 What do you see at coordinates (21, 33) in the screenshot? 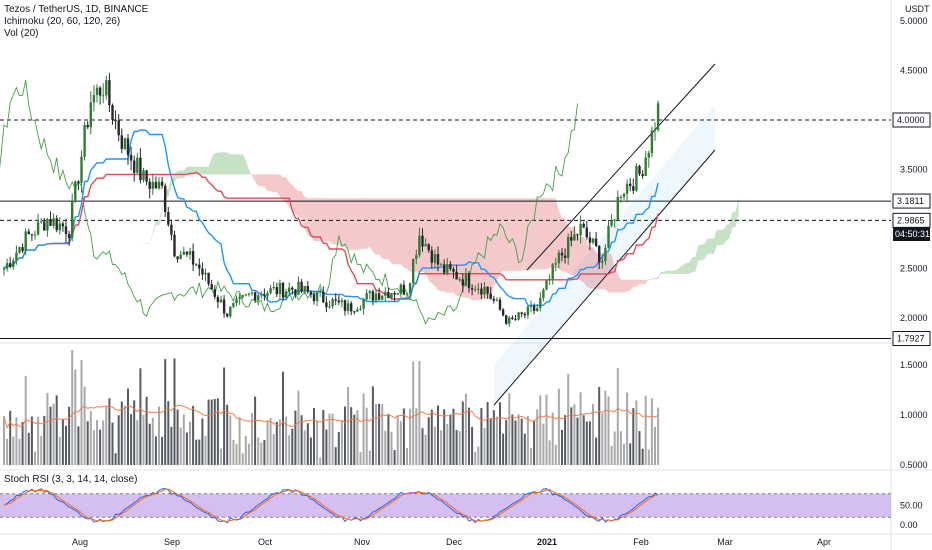
I see `volume-legend: Vol (20)` at bounding box center [21, 33].